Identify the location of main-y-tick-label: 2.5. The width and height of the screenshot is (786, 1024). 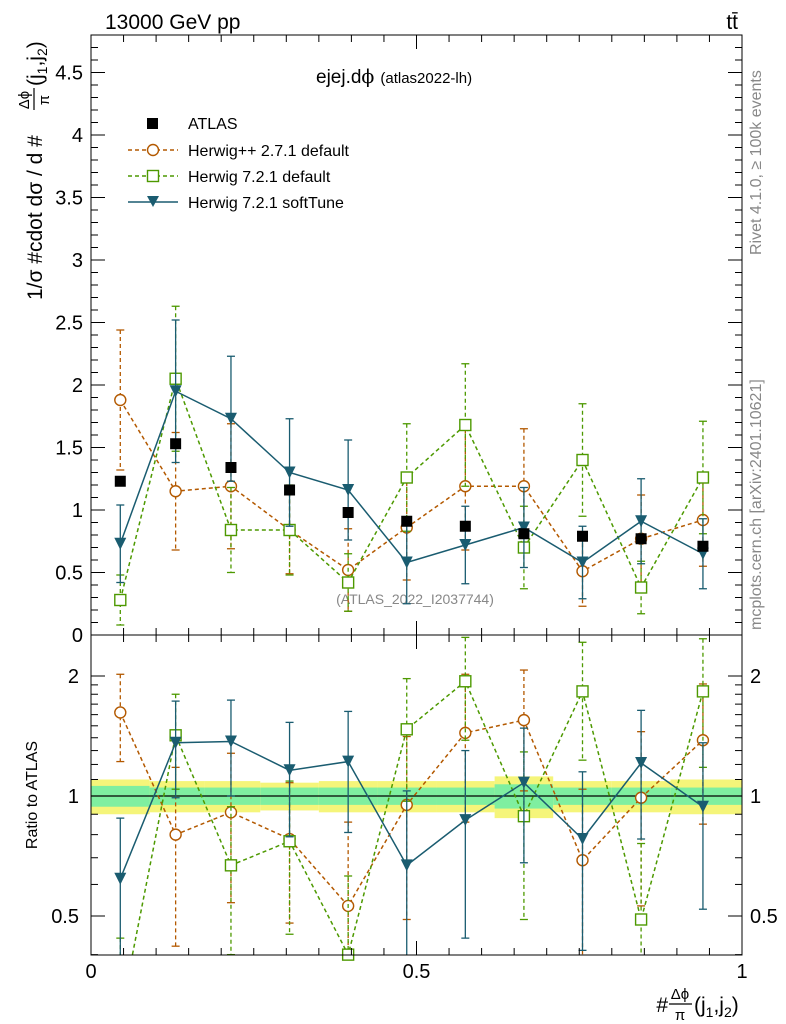
(69, 324).